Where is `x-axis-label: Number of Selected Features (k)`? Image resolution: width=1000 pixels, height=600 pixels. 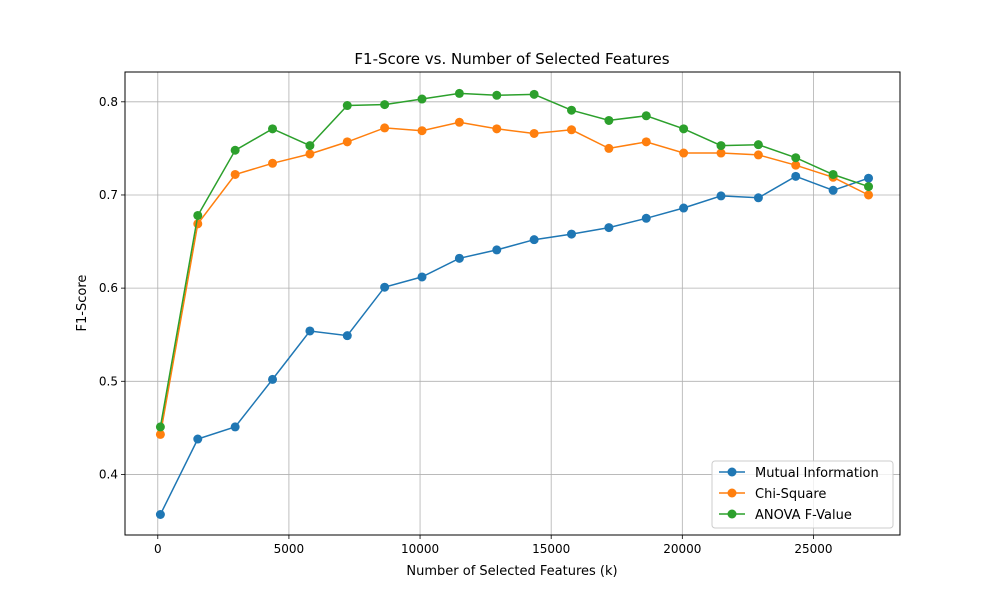 x-axis-label: Number of Selected Features (k) is located at coordinates (511, 571).